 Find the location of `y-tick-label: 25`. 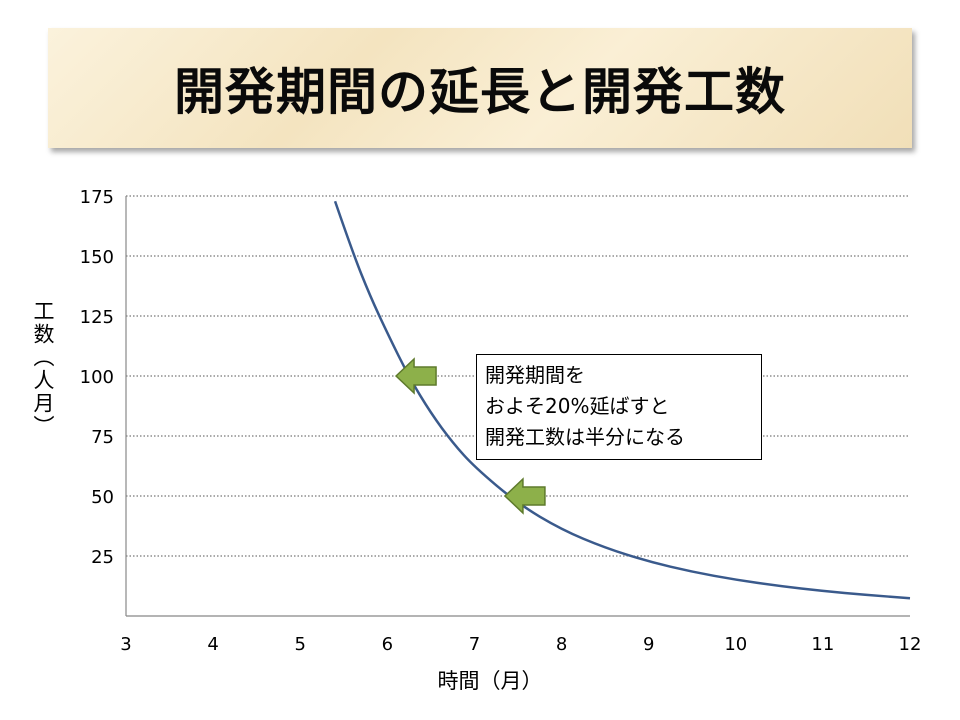

y-tick-label: 25 is located at coordinates (102, 557).